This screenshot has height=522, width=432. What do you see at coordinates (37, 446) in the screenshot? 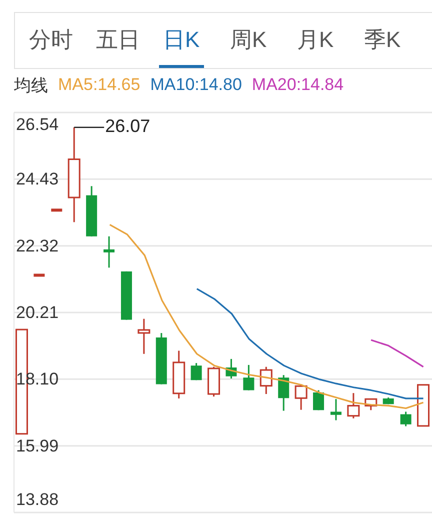
I see `y-tick-label: 15.99` at bounding box center [37, 446].